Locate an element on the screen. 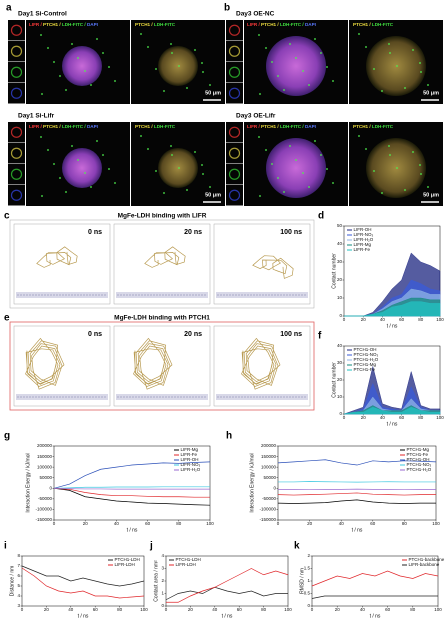  scale-label: 50 μm is located at coordinates (431, 93).